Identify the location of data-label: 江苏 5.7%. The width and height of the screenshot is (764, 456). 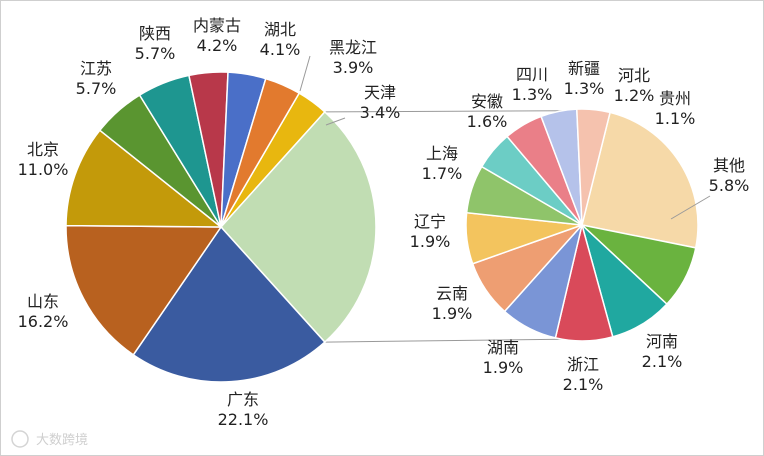
(96, 78).